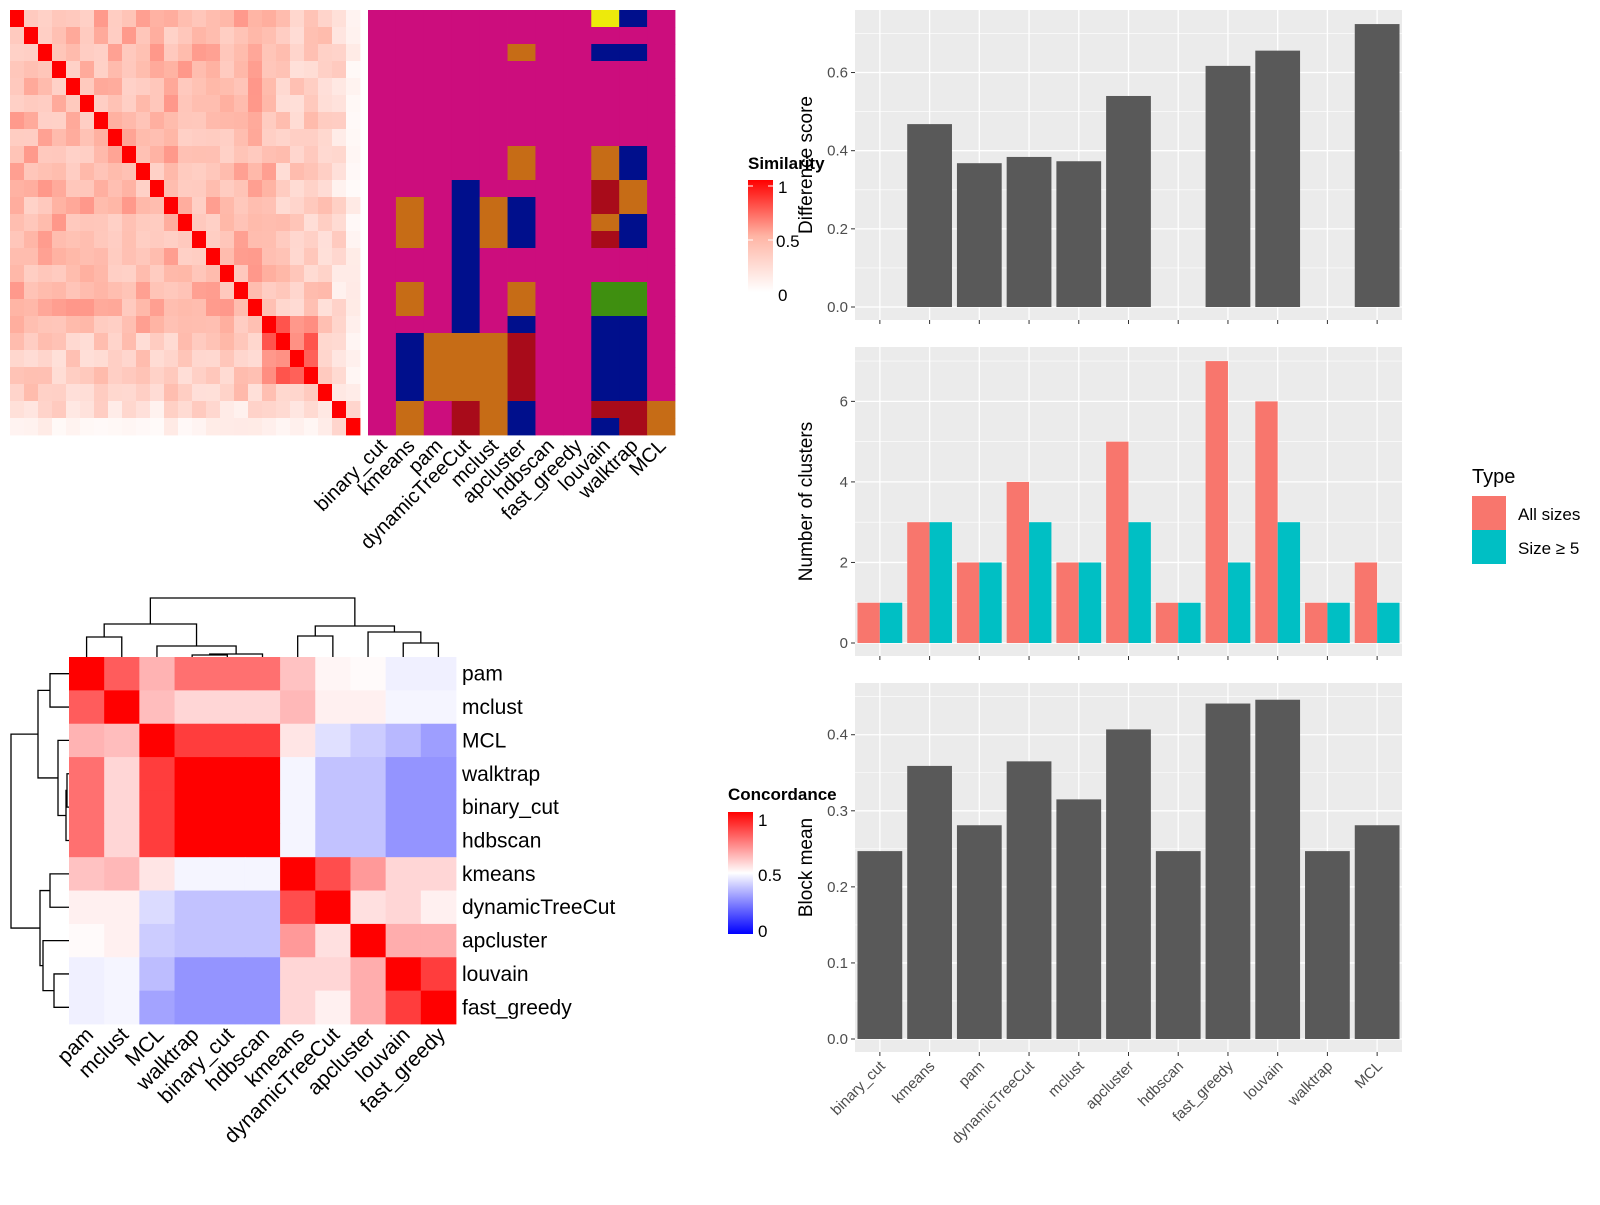 The width and height of the screenshot is (1600, 1205). I want to click on y-tick-label: 0, so click(844, 643).